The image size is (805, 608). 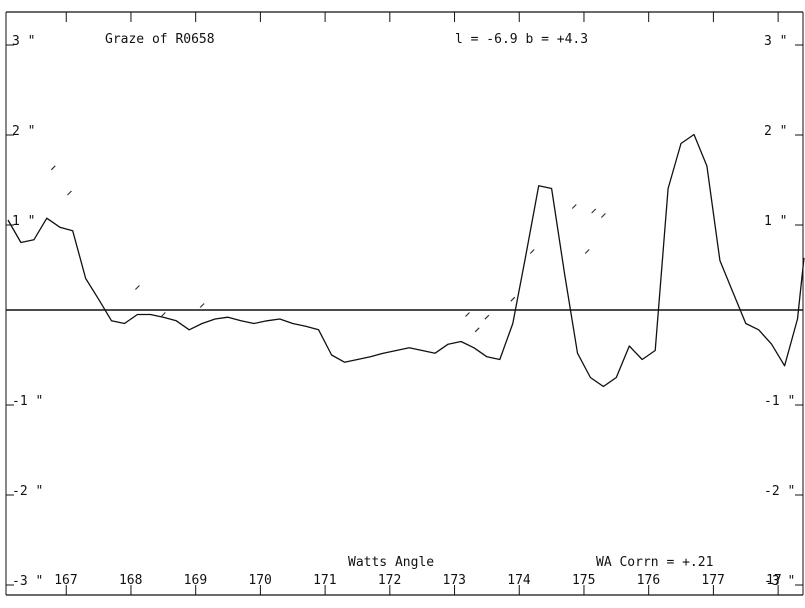 I want to click on y-tick-label-right: -2 ", so click(x=779, y=491).